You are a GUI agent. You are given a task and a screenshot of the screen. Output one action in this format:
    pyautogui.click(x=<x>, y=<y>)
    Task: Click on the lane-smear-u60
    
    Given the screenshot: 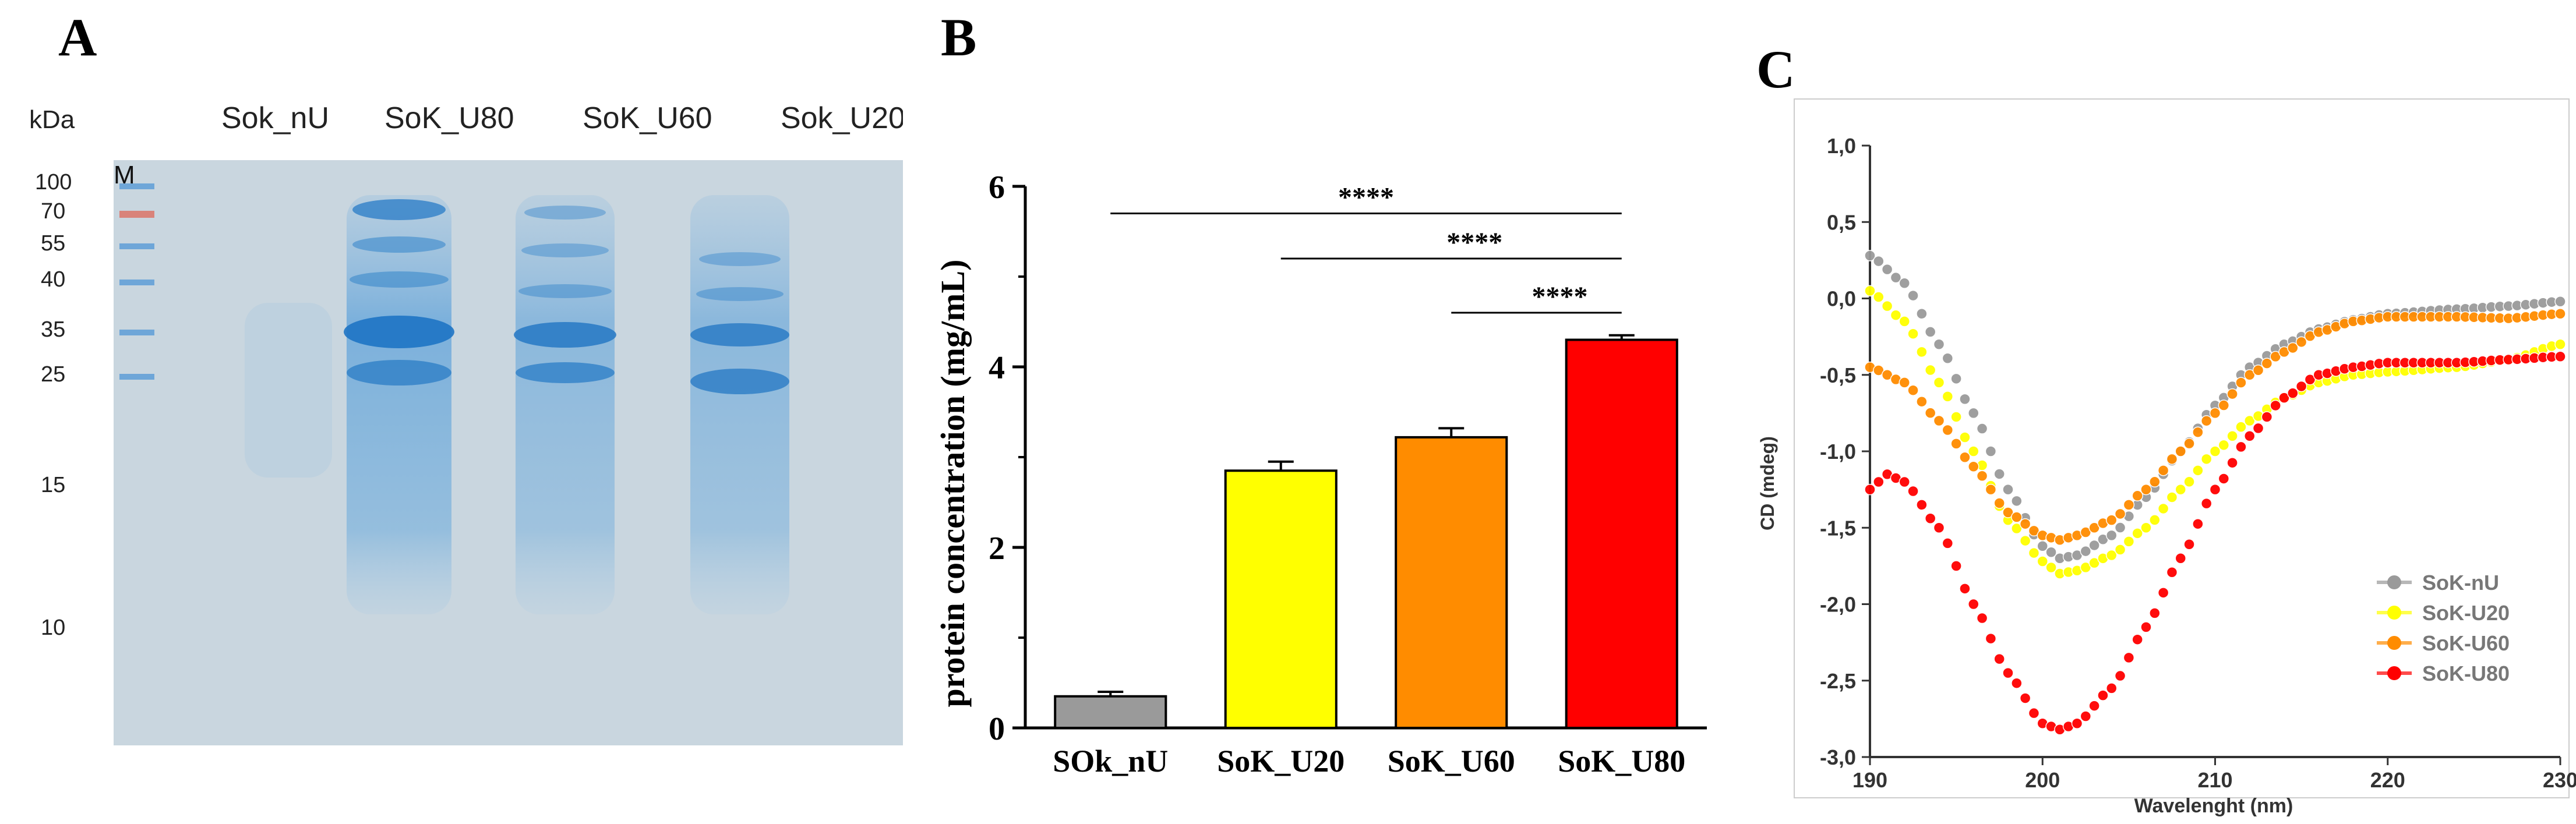 What is the action you would take?
    pyautogui.click(x=565, y=404)
    